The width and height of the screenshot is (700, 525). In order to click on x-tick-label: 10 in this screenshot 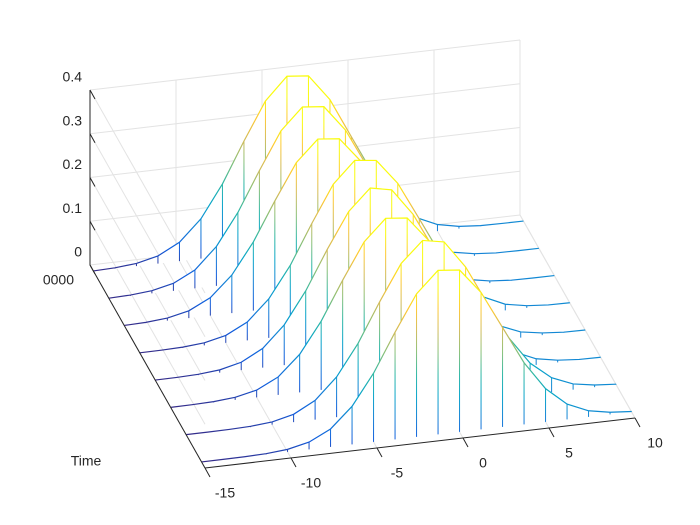, I will do `click(655, 443)`.